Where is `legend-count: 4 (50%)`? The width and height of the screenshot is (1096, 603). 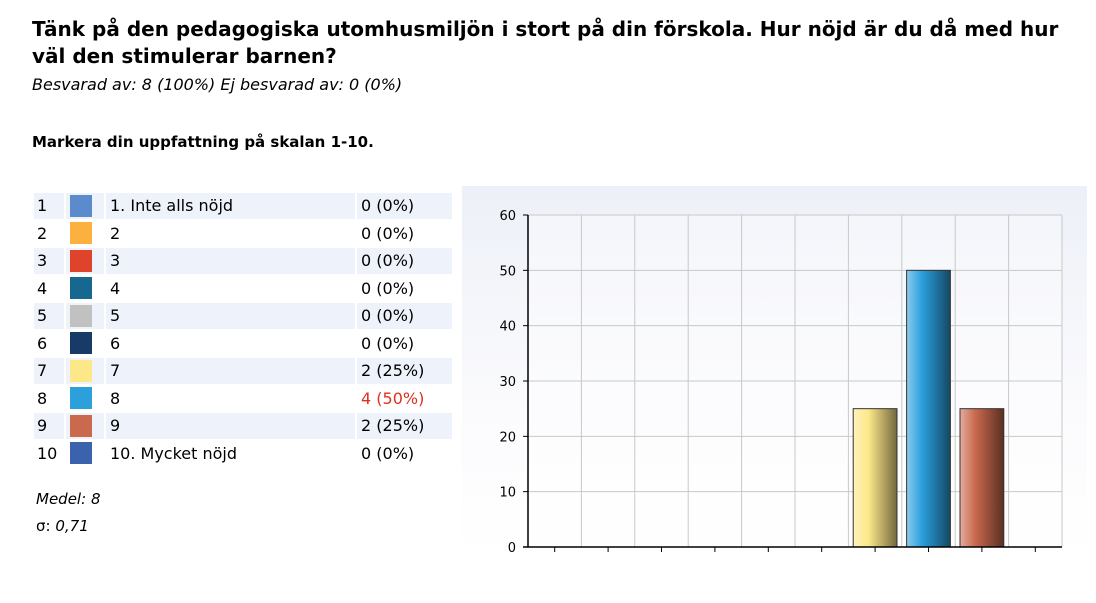
legend-count: 4 (50%) is located at coordinates (393, 398).